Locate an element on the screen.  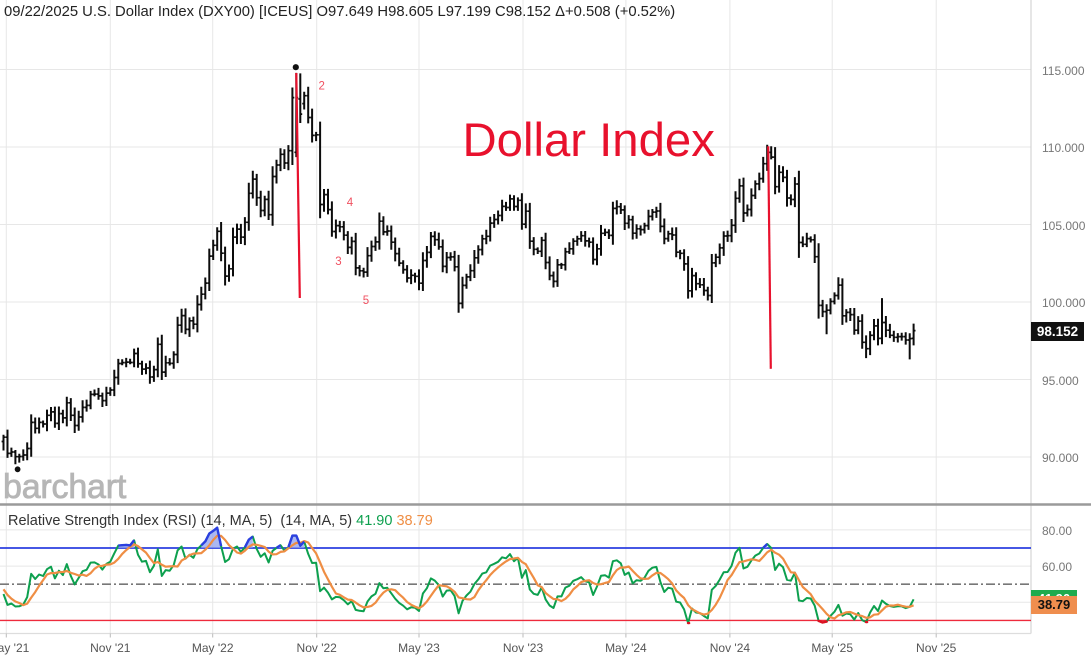
svg-text: 2 is located at coordinates (321, 87).